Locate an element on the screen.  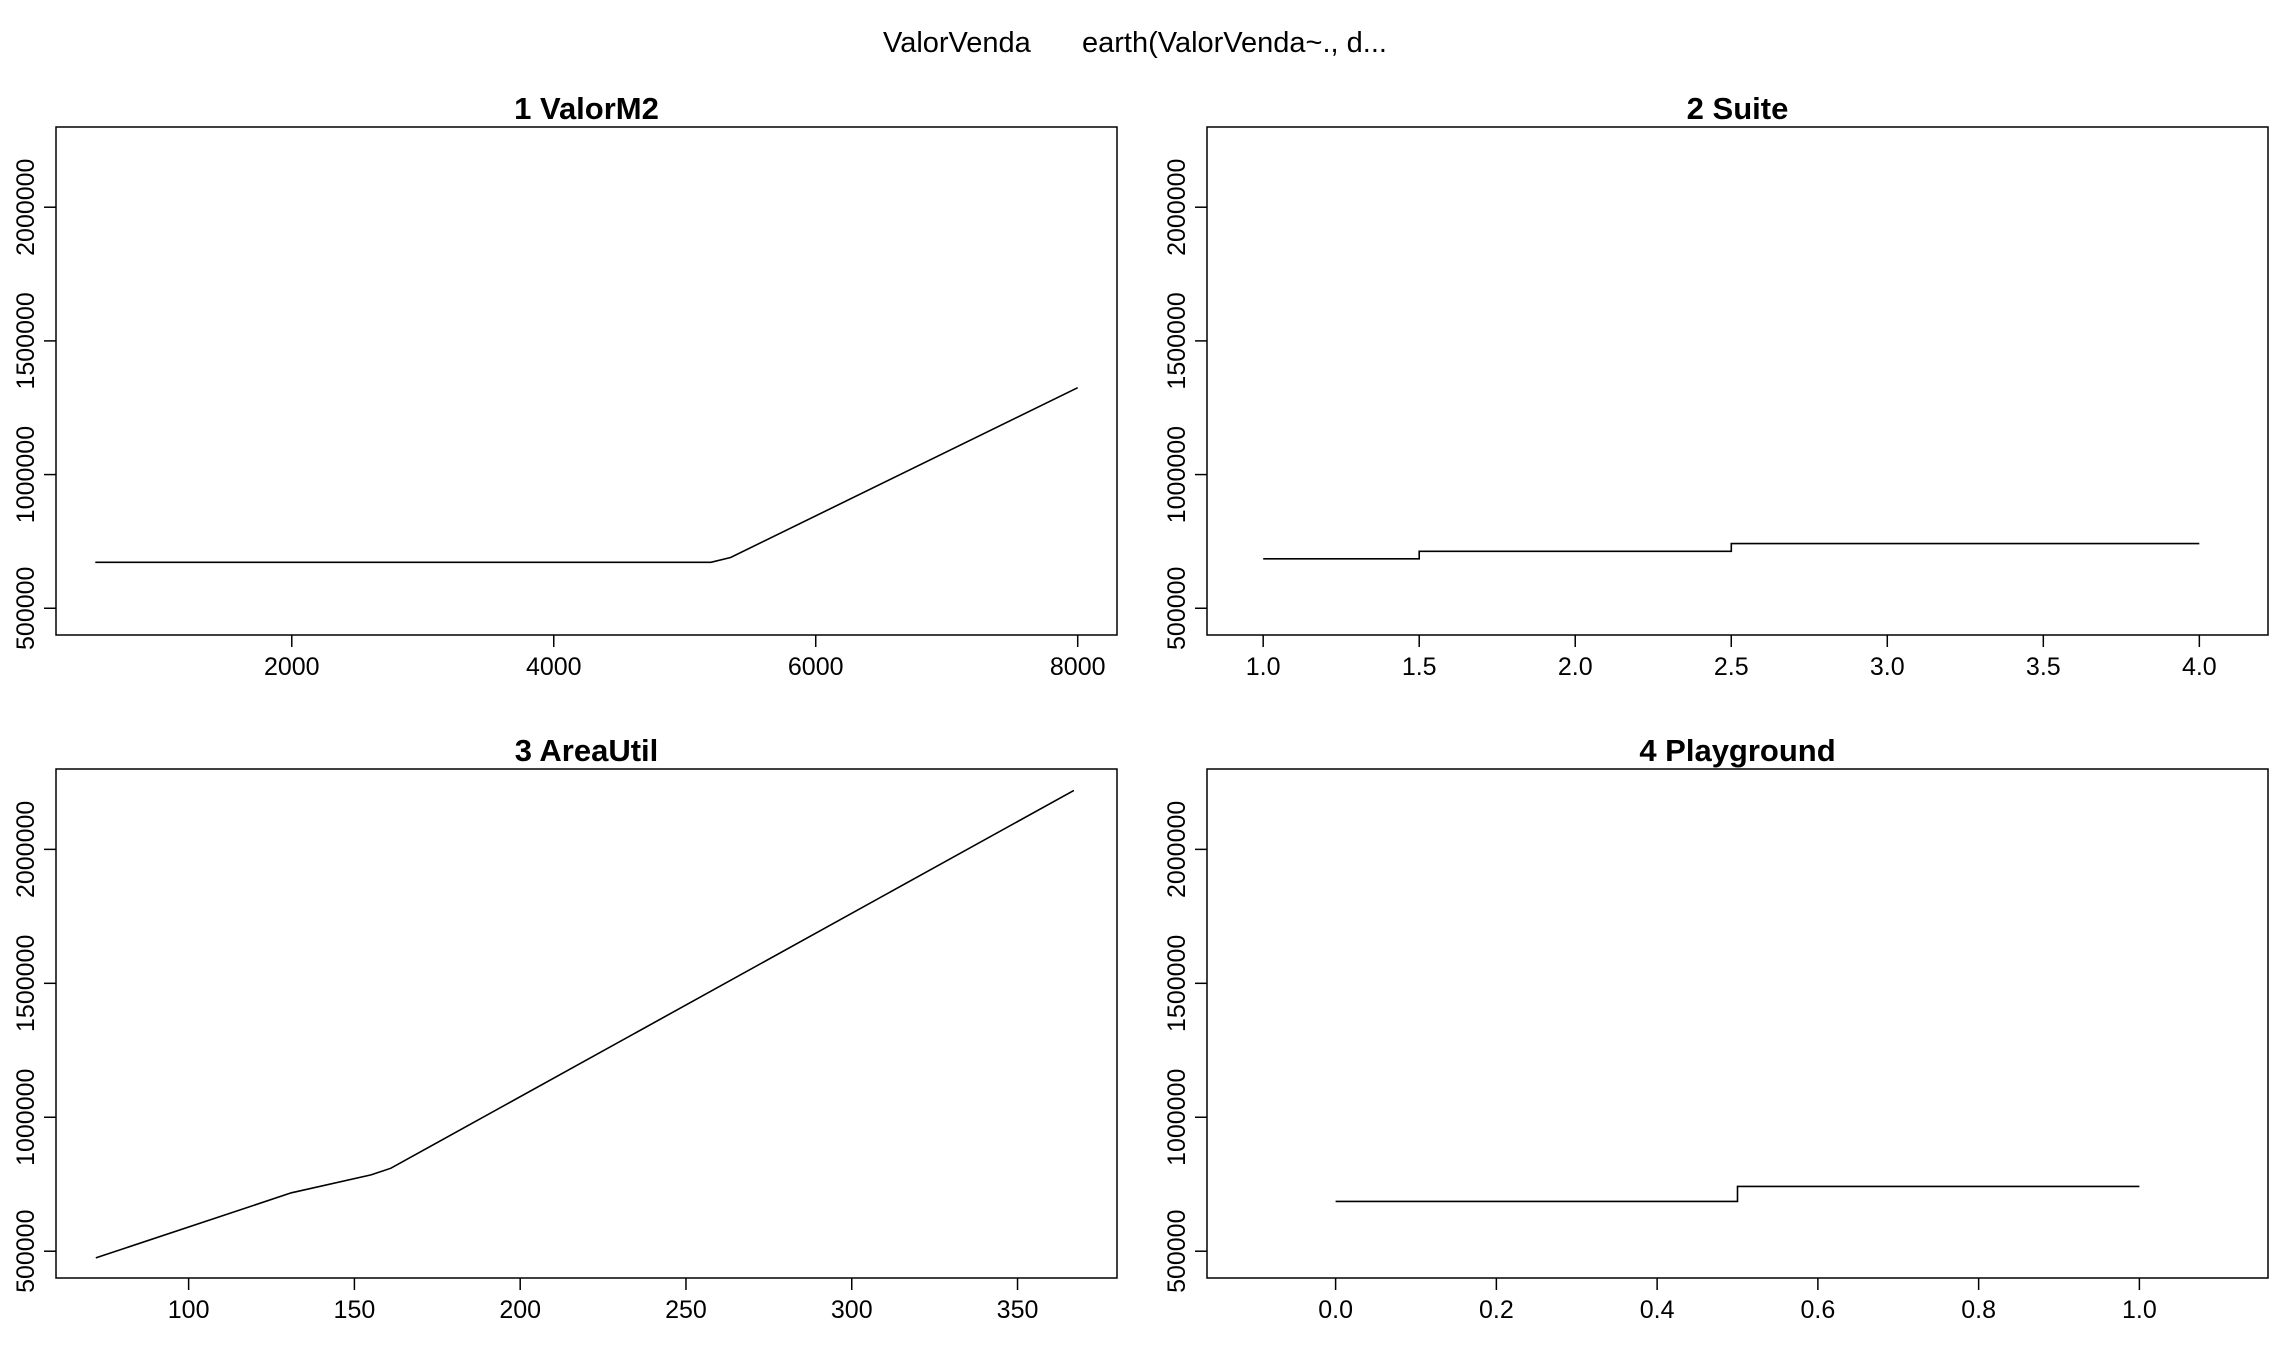
x-tick-label: 0.0 is located at coordinates (1335, 1310).